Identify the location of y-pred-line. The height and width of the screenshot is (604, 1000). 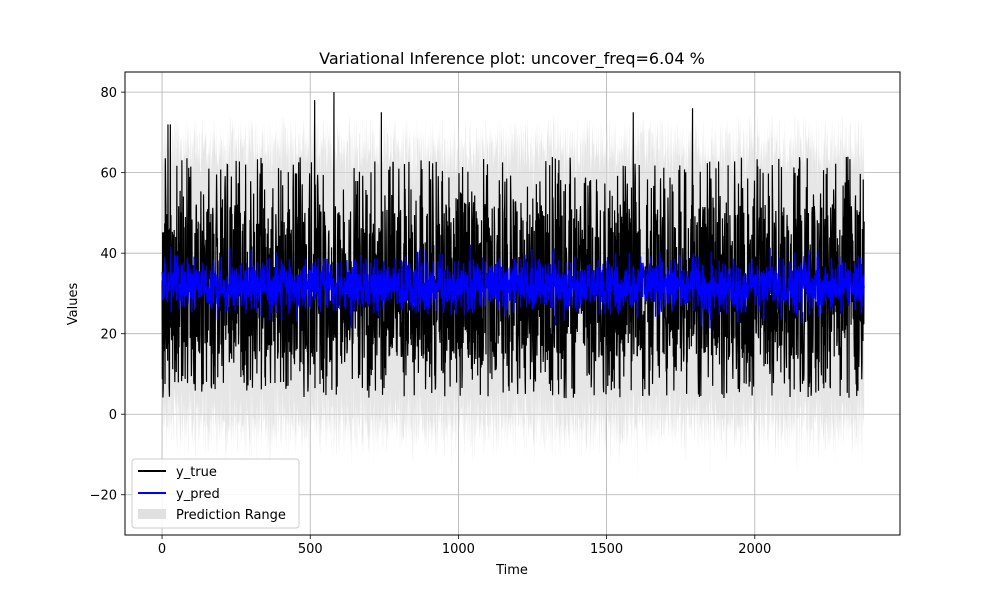
(513, 286).